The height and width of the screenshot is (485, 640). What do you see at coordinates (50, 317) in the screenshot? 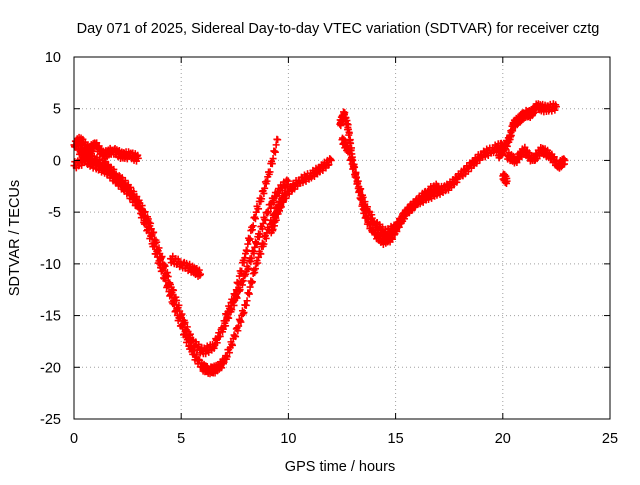
I see `y-tick-label: -15` at bounding box center [50, 317].